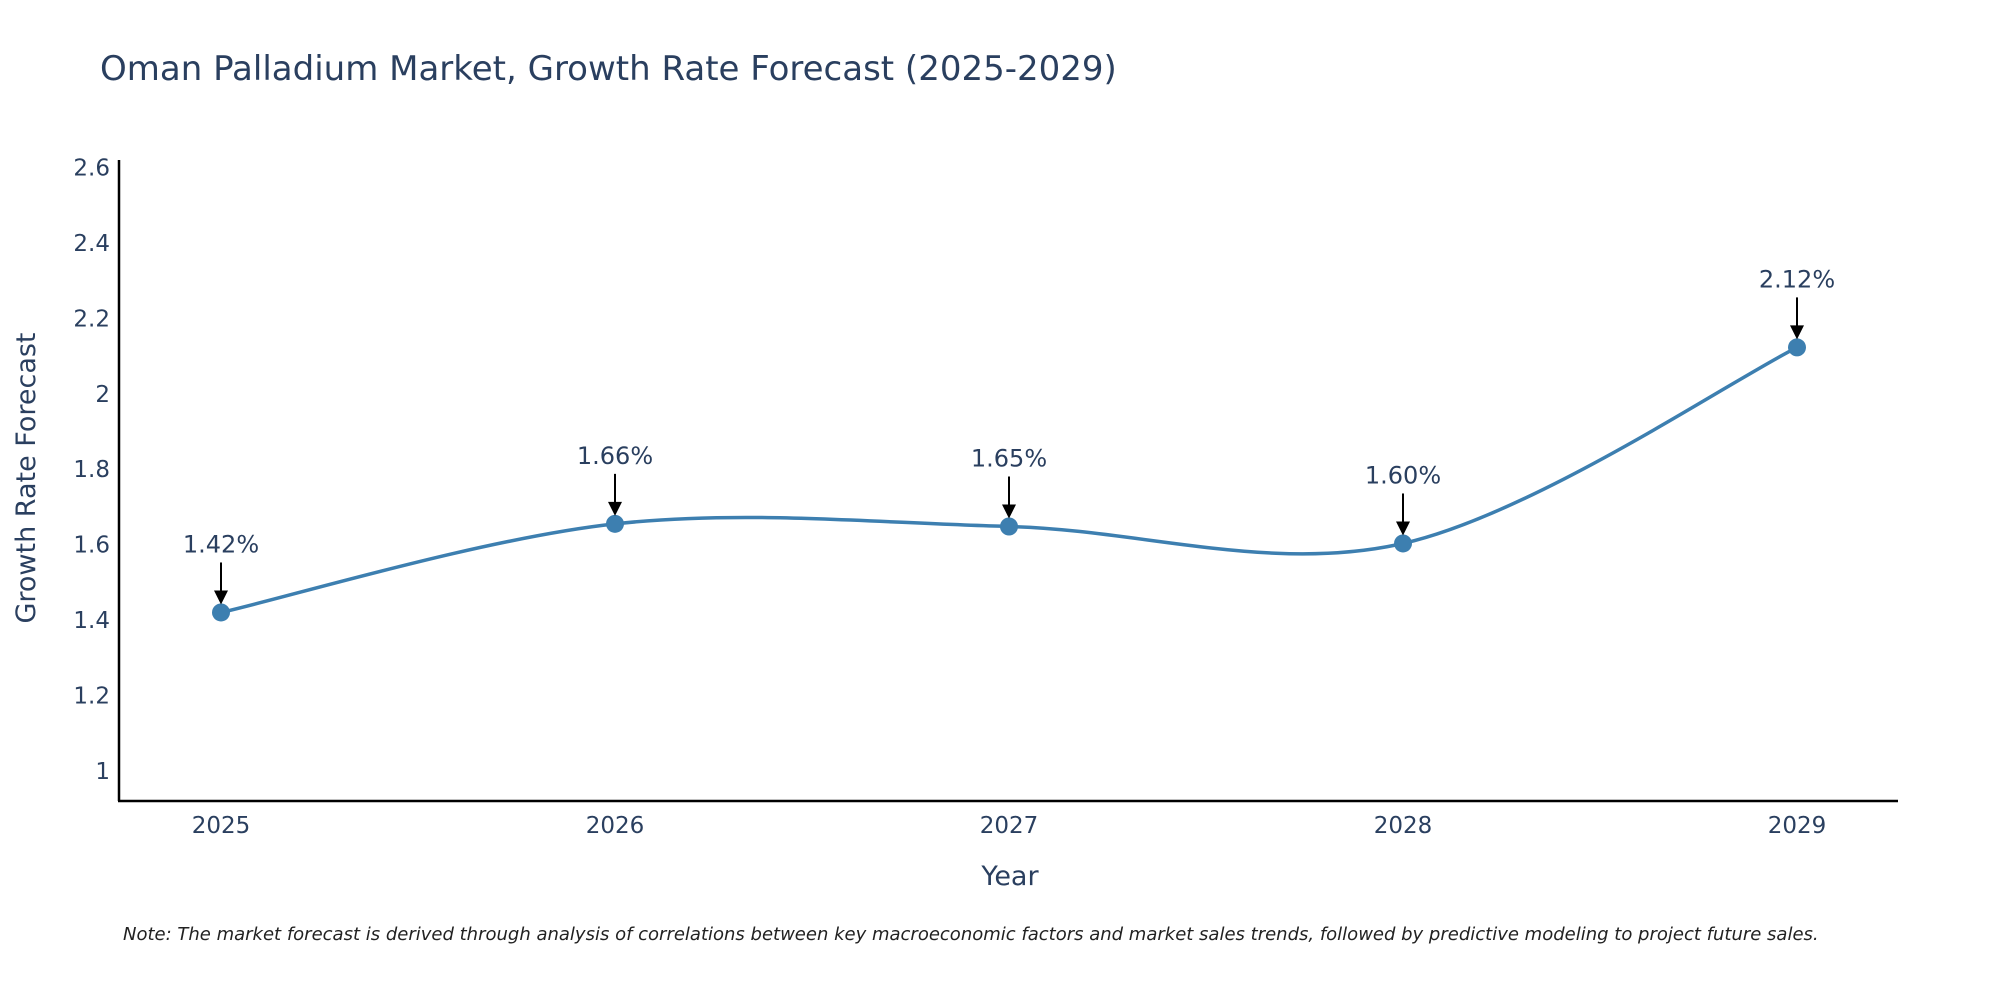 This screenshot has height=1000, width=2000. I want to click on x-tick-label: 2025, so click(221, 826).